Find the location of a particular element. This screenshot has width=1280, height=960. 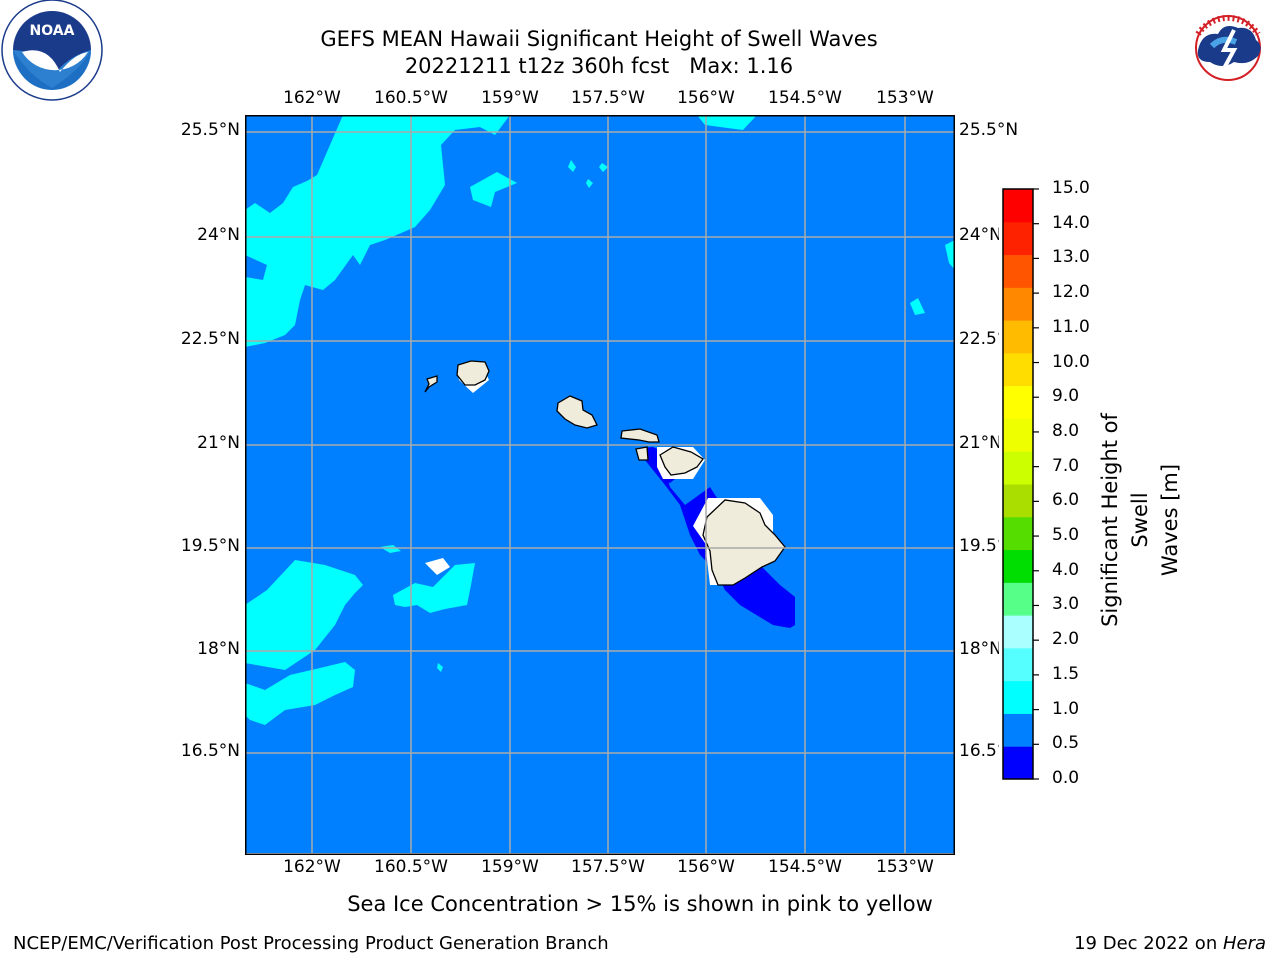

lon-label-bottom: 156°W is located at coordinates (706, 867).